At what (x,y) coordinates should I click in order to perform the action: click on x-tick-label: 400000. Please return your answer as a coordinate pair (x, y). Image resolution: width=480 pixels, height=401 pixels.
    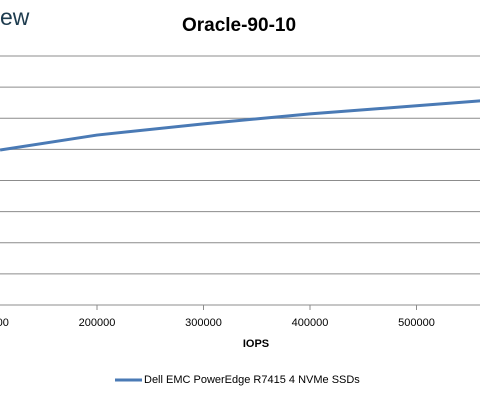
    Looking at the image, I should click on (310, 323).